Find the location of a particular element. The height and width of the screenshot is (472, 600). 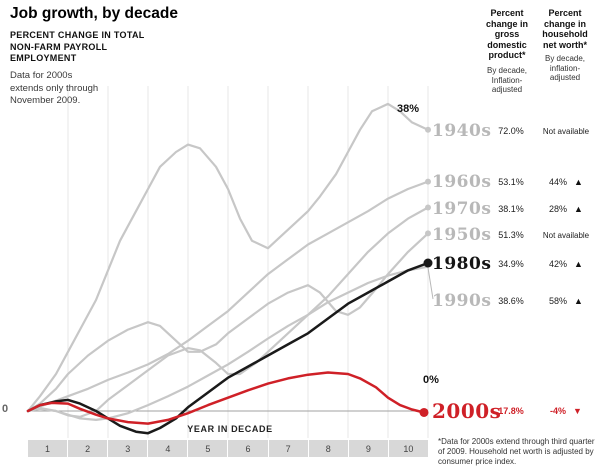

networth-value: 28% is located at coordinates (558, 209).